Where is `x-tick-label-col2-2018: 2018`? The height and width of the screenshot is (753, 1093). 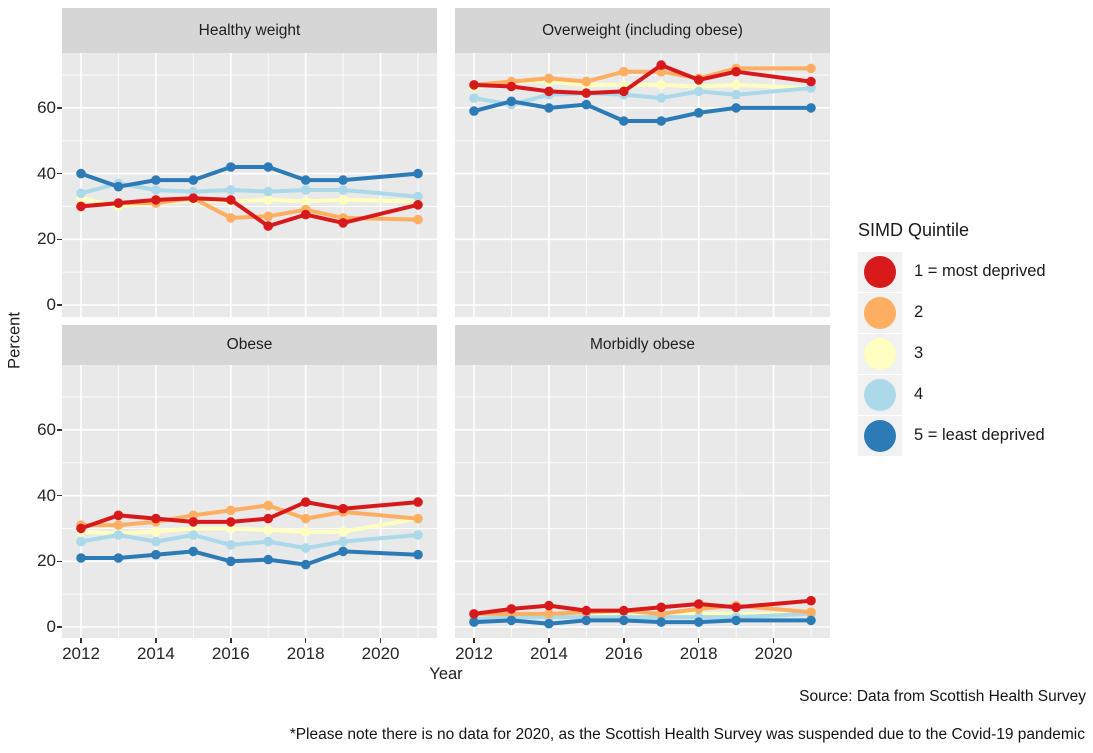 x-tick-label-col2-2018: 2018 is located at coordinates (698, 653).